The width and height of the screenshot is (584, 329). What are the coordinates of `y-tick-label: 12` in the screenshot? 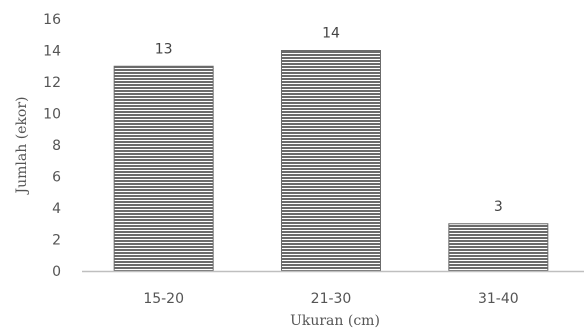 It's located at (52, 83).